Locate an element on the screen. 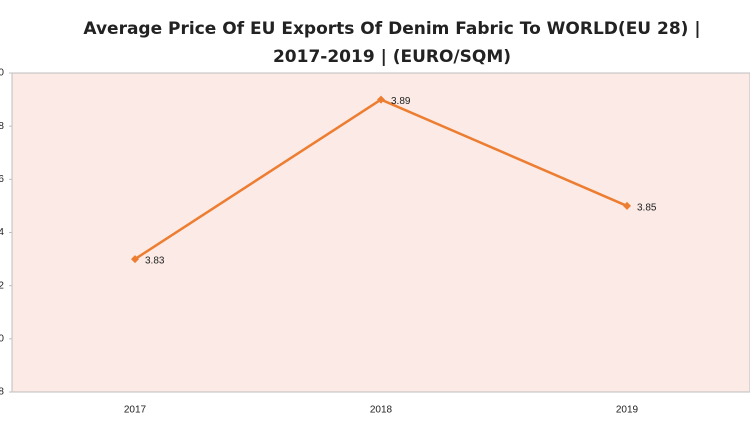 The image size is (750, 430). y-tick-label: 3.78 is located at coordinates (2, 392).